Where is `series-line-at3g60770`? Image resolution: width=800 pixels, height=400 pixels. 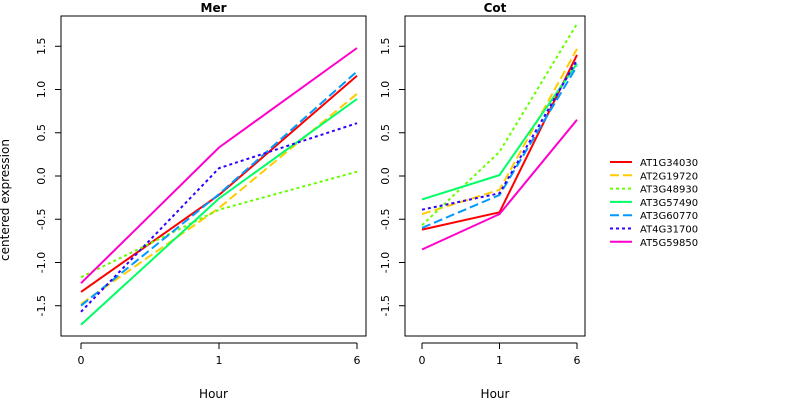 series-line-at3g60770 is located at coordinates (499, 147).